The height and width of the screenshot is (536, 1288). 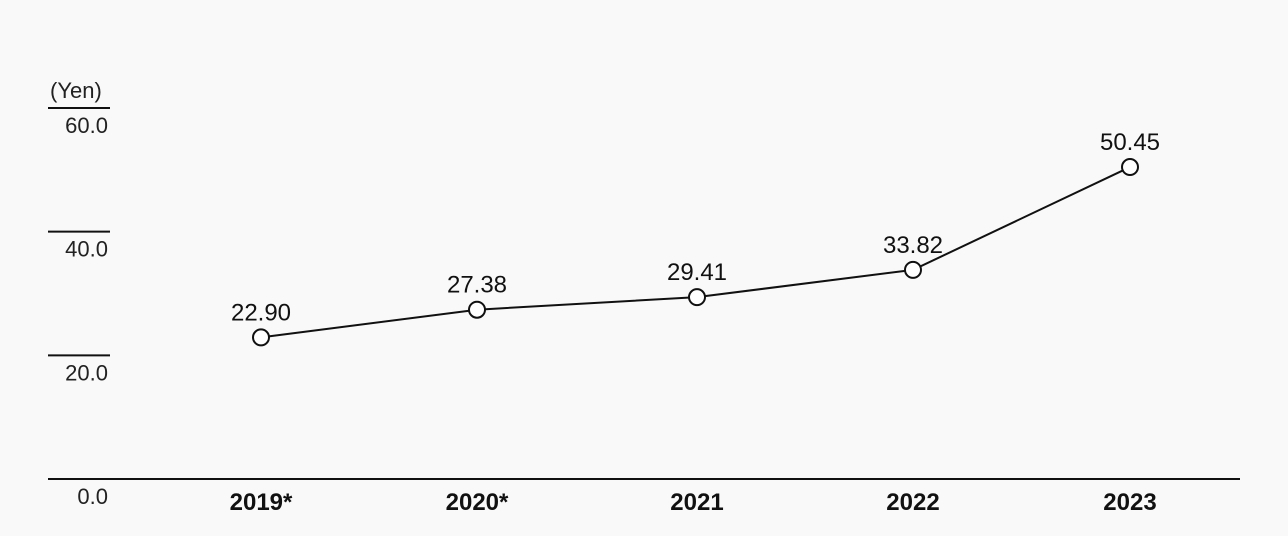 What do you see at coordinates (697, 272) in the screenshot?
I see `data-label: 29.41` at bounding box center [697, 272].